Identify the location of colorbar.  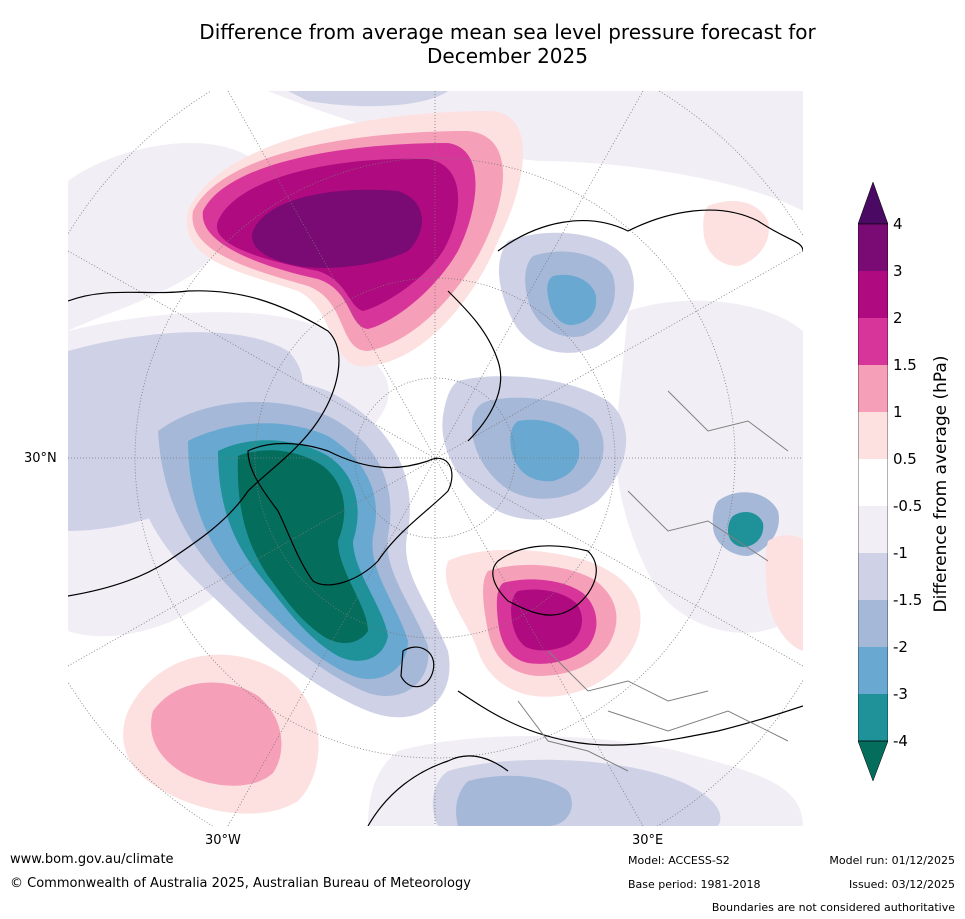
(873, 482).